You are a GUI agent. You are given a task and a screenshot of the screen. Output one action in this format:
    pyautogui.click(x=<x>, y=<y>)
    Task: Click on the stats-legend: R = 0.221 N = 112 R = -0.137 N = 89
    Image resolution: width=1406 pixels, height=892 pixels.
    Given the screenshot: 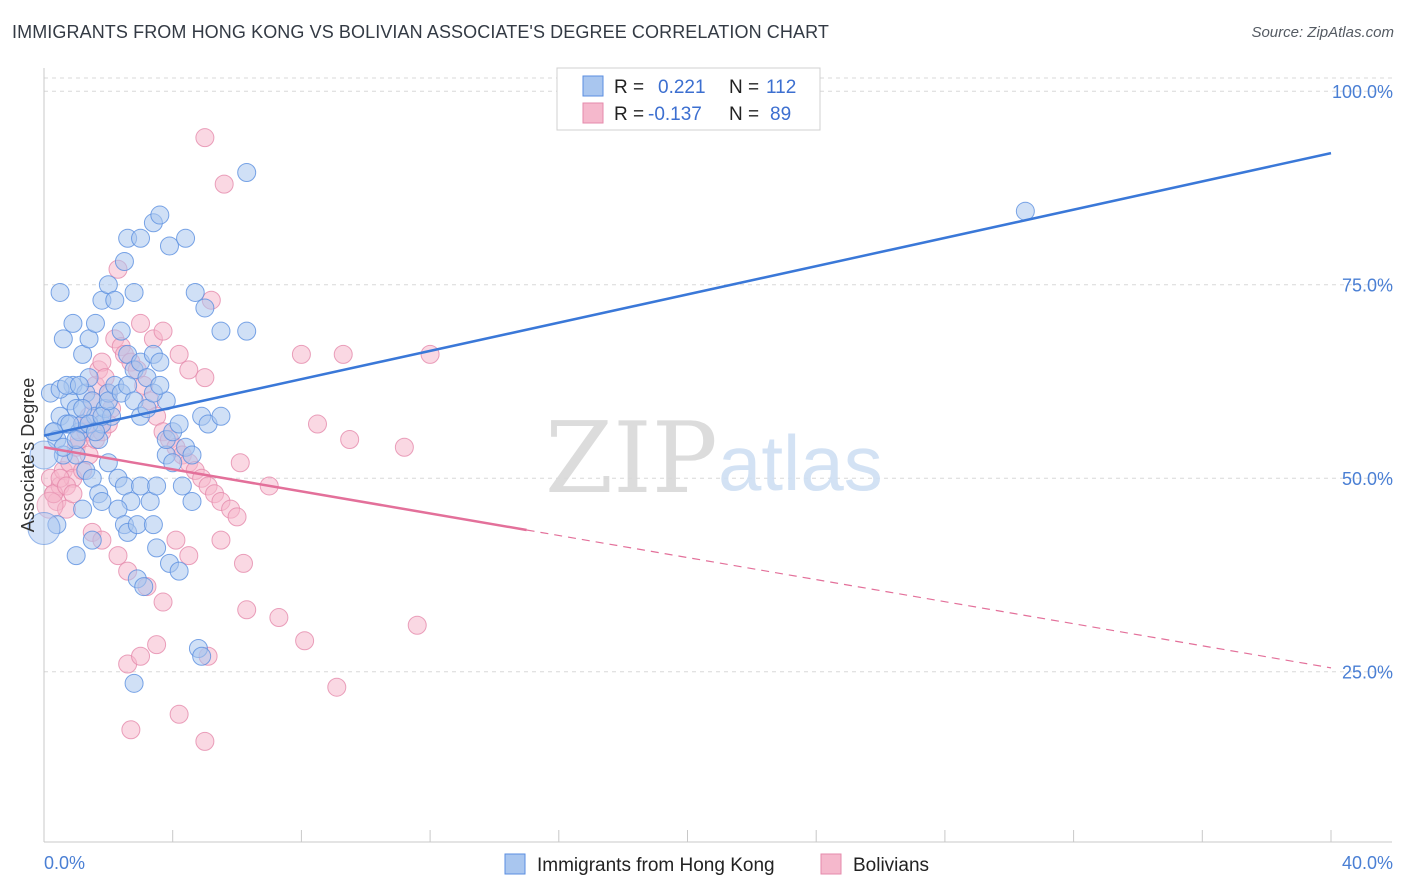 What is the action you would take?
    pyautogui.click(x=688, y=99)
    